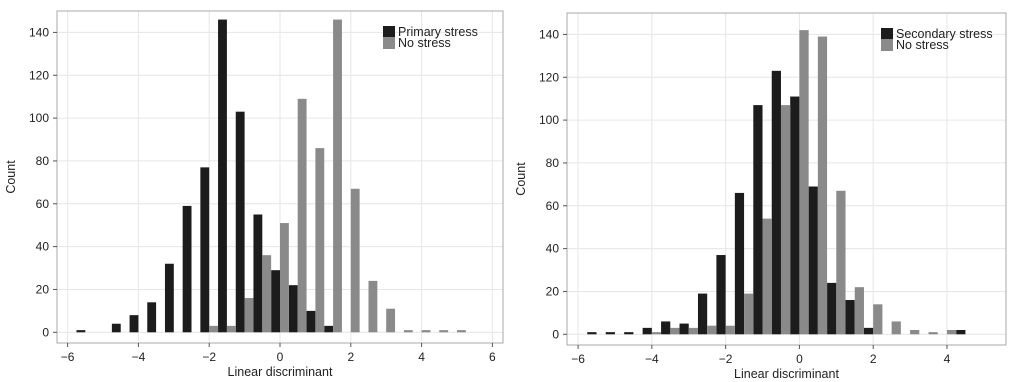 The height and width of the screenshot is (382, 1012). I want to click on y-tick-label: 80, so click(43, 161).